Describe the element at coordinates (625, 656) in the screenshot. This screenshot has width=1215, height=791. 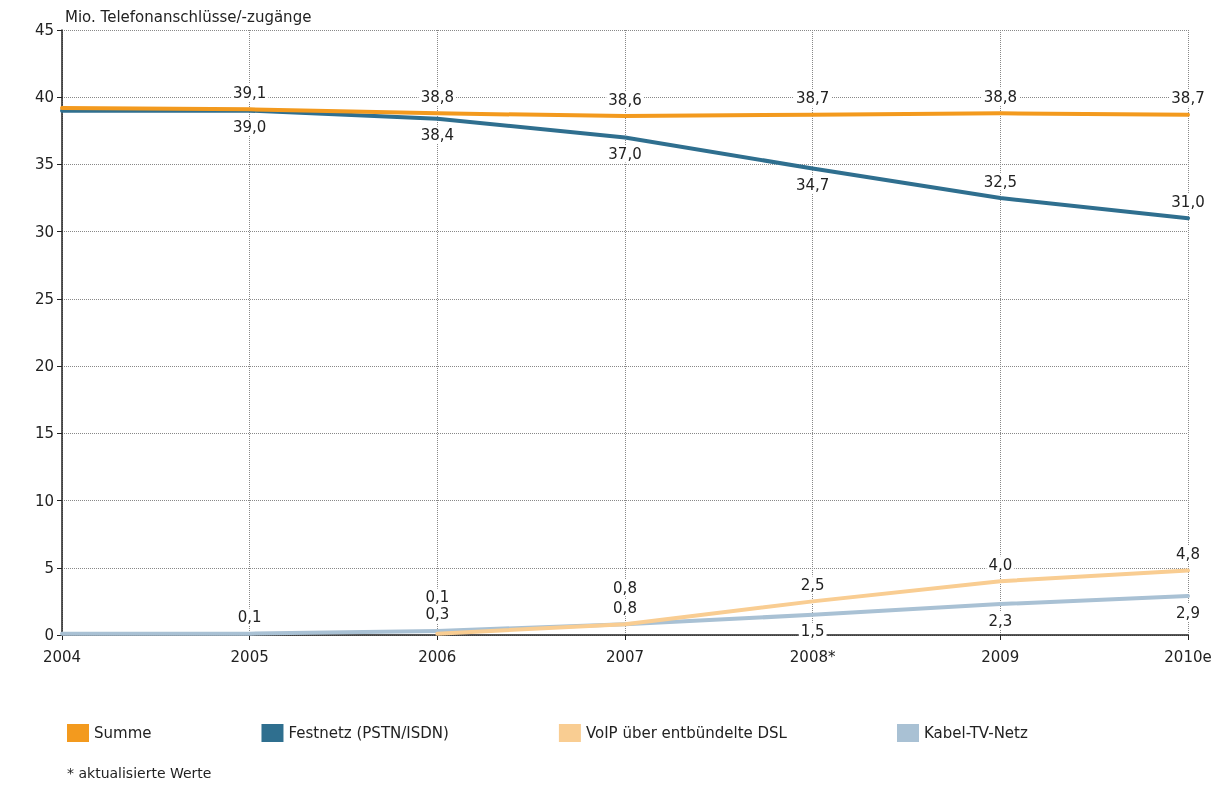
I see `x-tick-label: 2007` at that location.